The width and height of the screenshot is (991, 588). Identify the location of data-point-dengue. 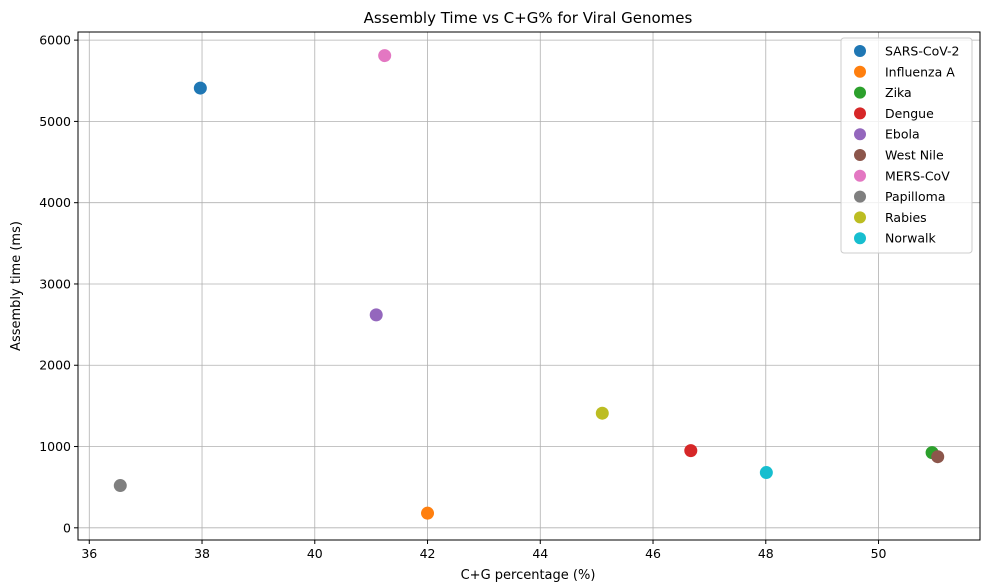
(691, 451).